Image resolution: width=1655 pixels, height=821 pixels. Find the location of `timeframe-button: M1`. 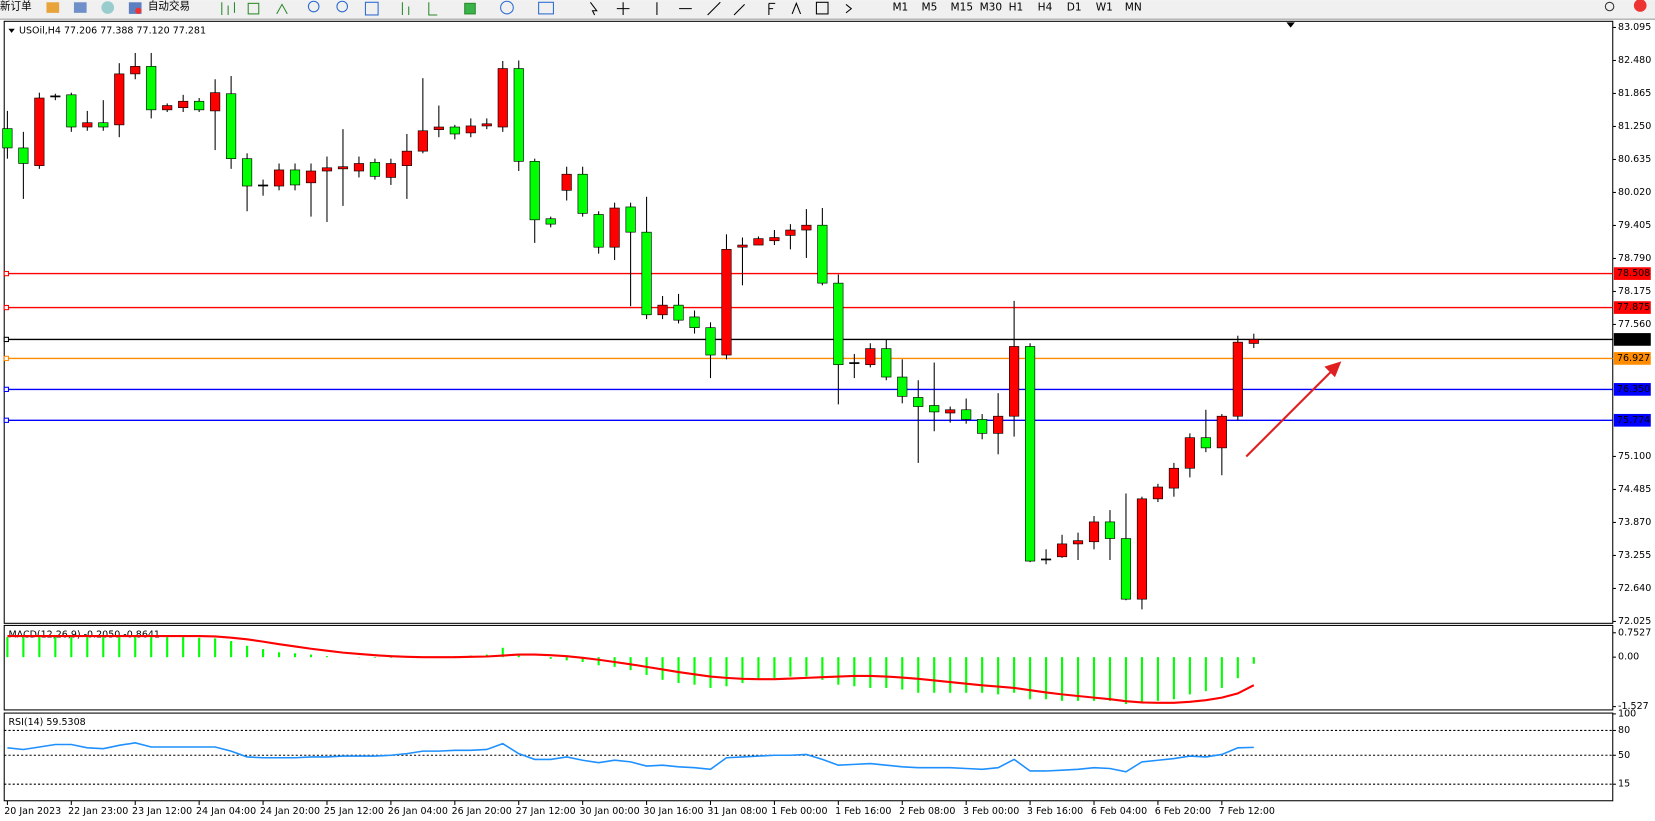

timeframe-button: M1 is located at coordinates (900, 8).